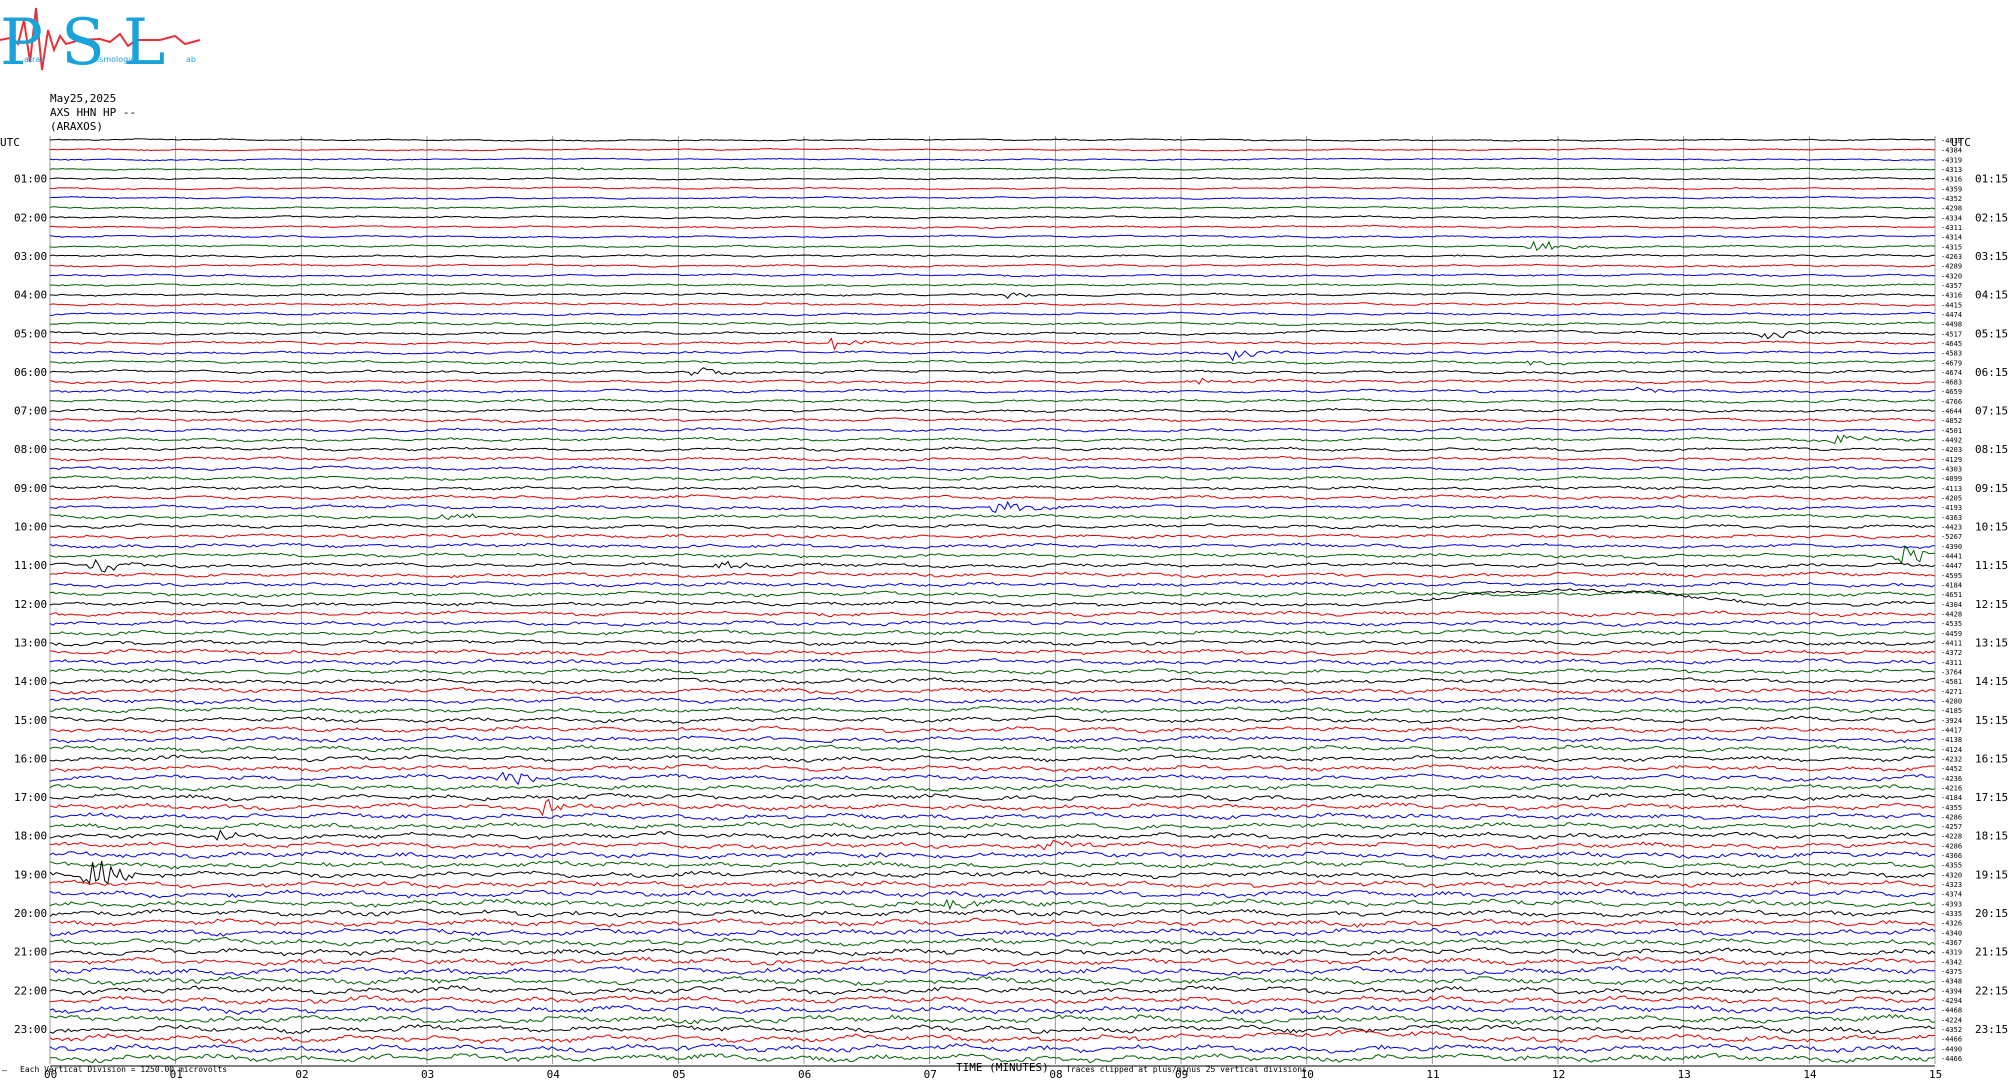  I want to click on trace-offset-label: -4645, so click(1951, 344).